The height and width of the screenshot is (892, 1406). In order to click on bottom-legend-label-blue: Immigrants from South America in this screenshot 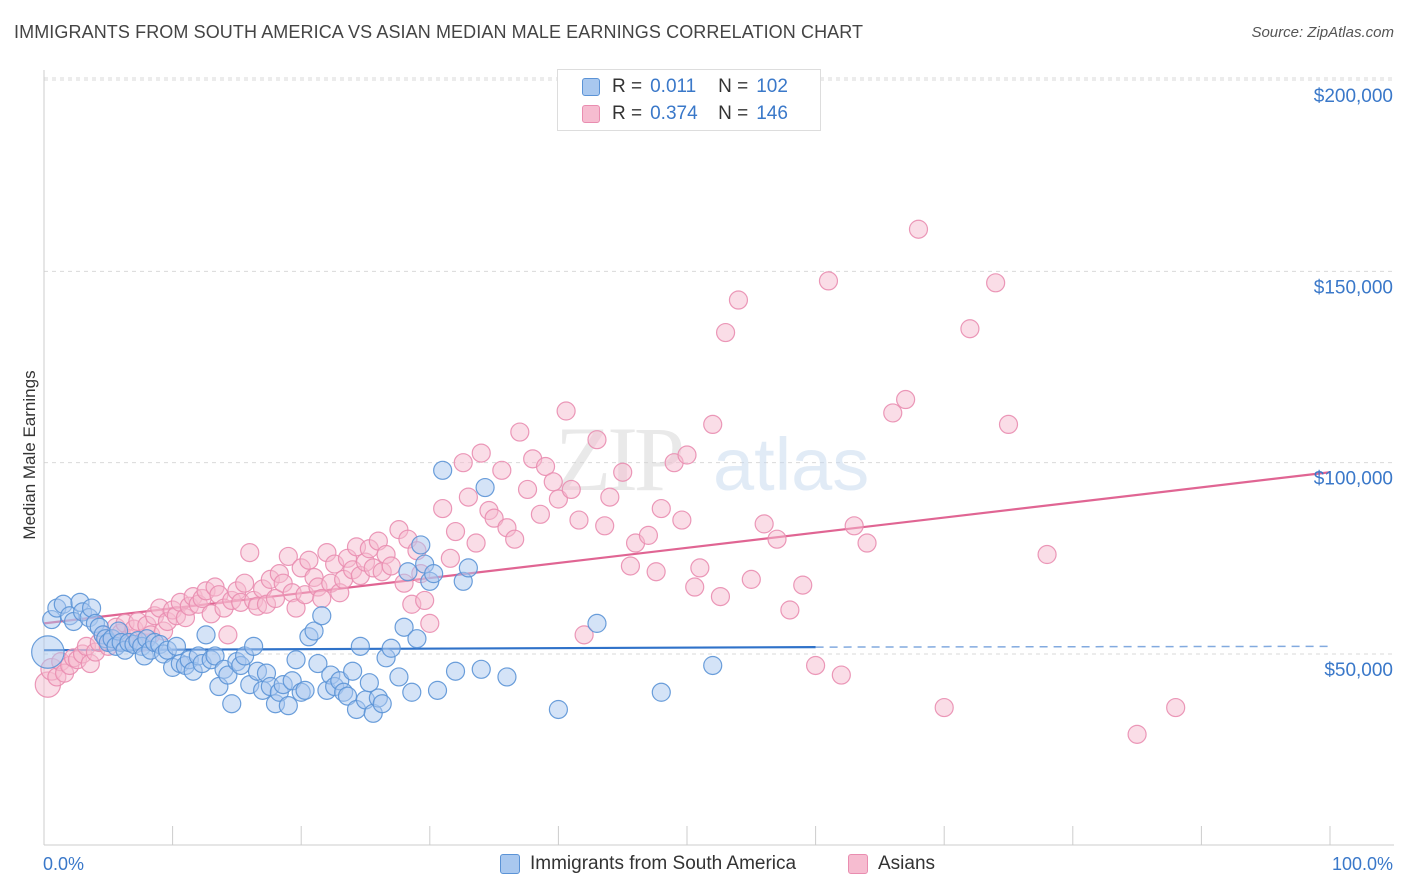, I will do `click(663, 863)`.